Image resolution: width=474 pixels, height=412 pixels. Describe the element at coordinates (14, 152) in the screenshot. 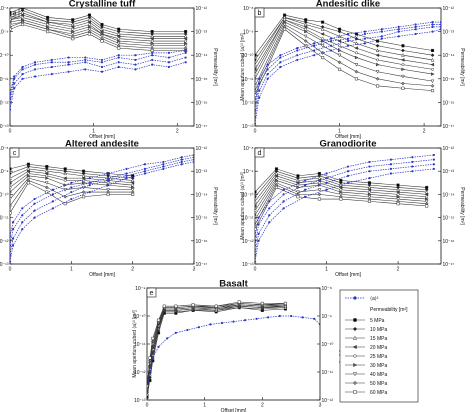

I see `panel-letter-box` at that location.